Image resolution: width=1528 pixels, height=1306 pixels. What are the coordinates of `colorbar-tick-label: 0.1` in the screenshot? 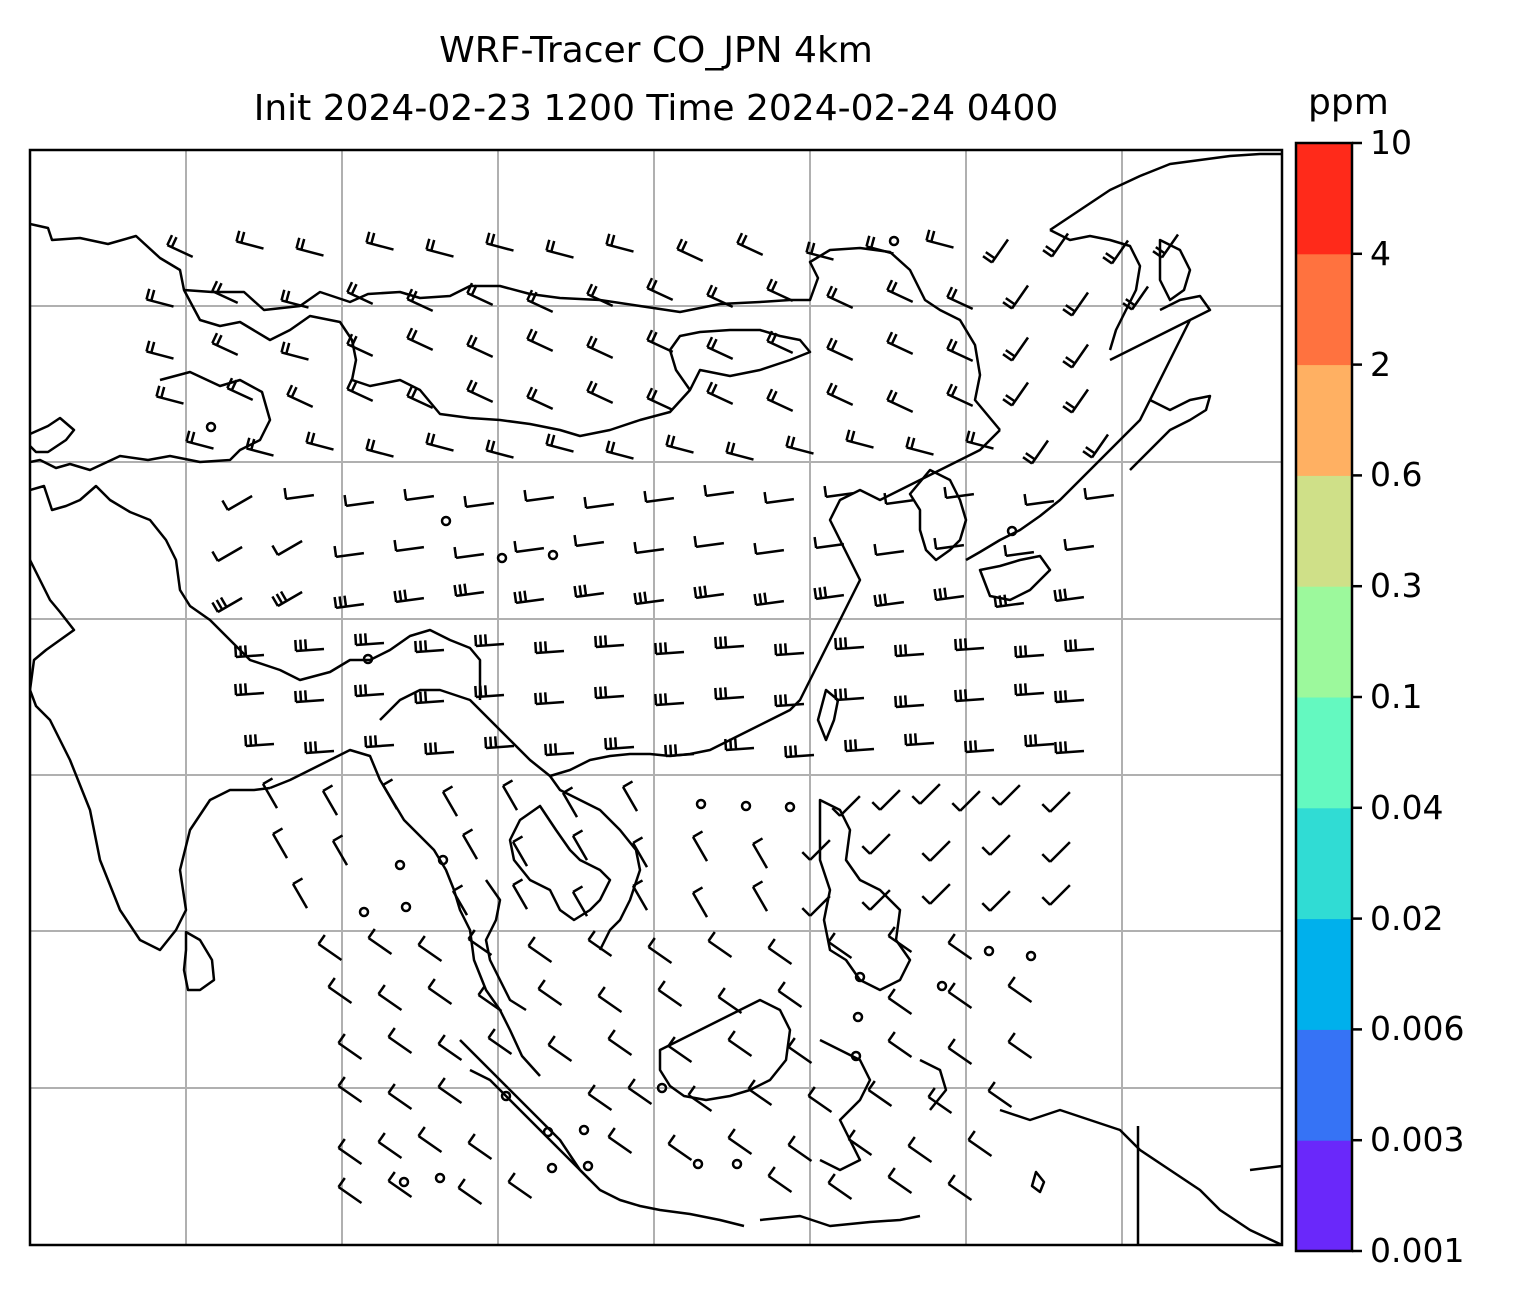 It's located at (1396, 696).